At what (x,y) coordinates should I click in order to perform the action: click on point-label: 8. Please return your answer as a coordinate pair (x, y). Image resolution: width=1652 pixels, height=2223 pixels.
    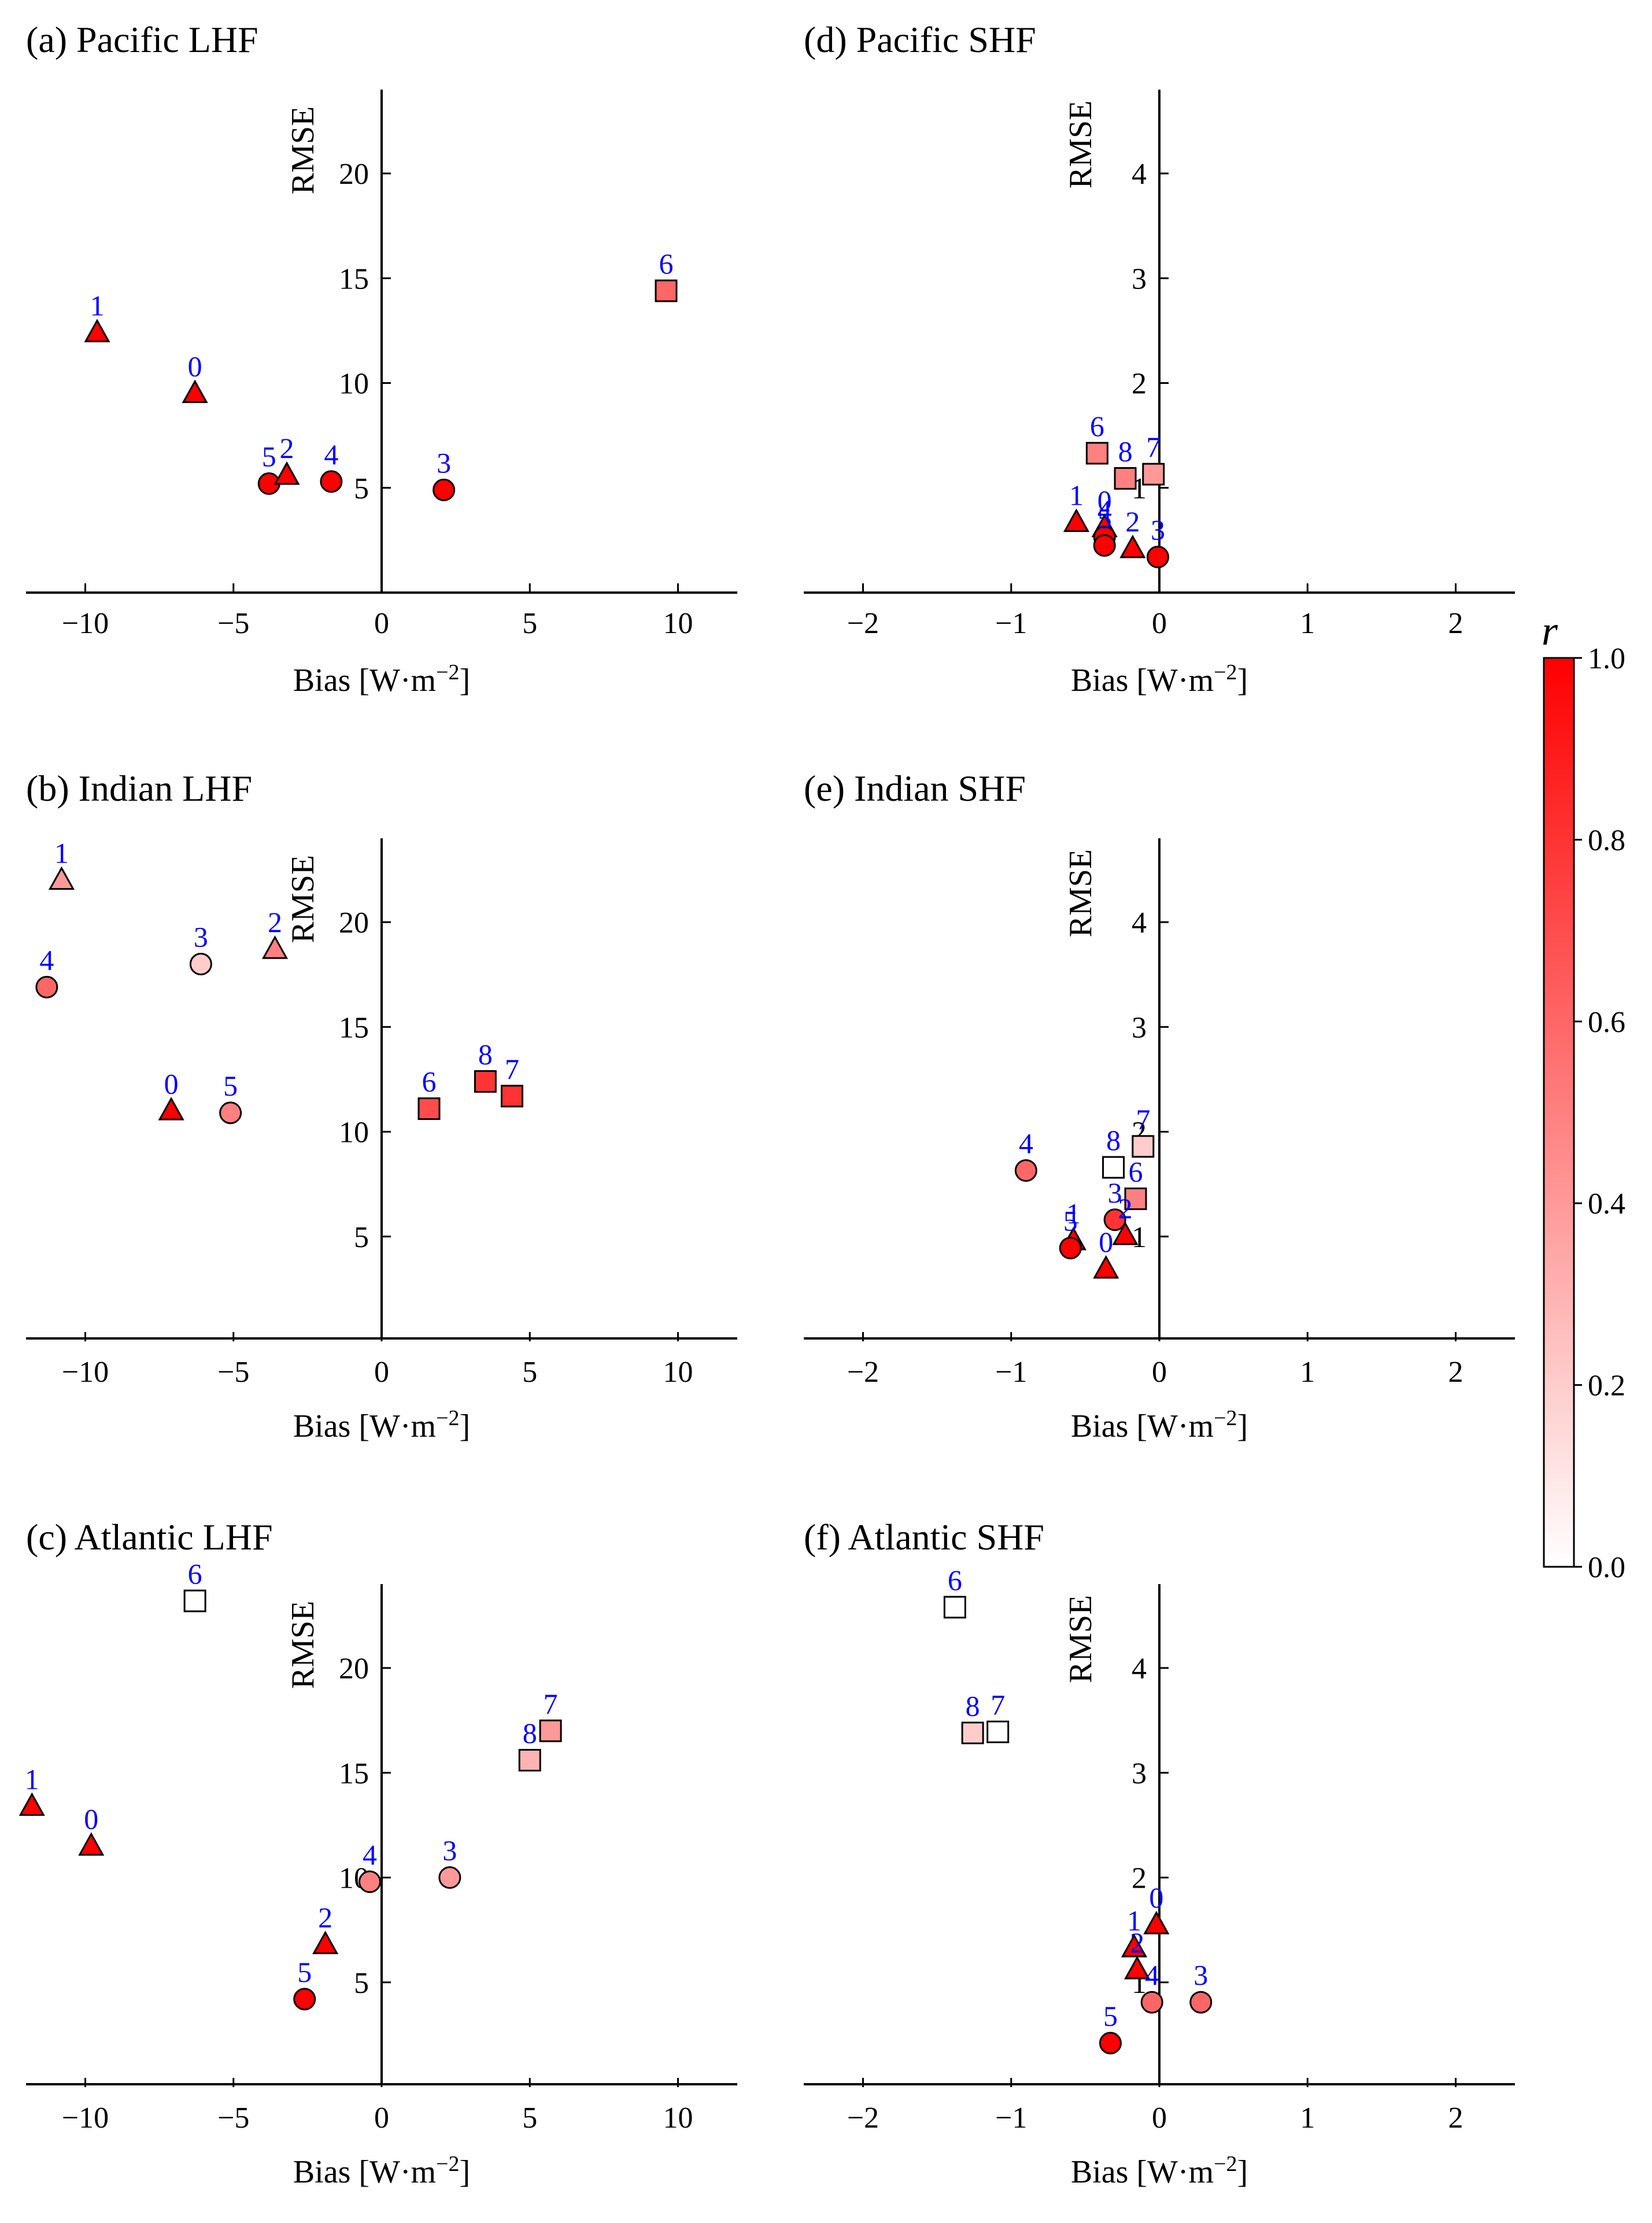
    Looking at the image, I should click on (485, 1054).